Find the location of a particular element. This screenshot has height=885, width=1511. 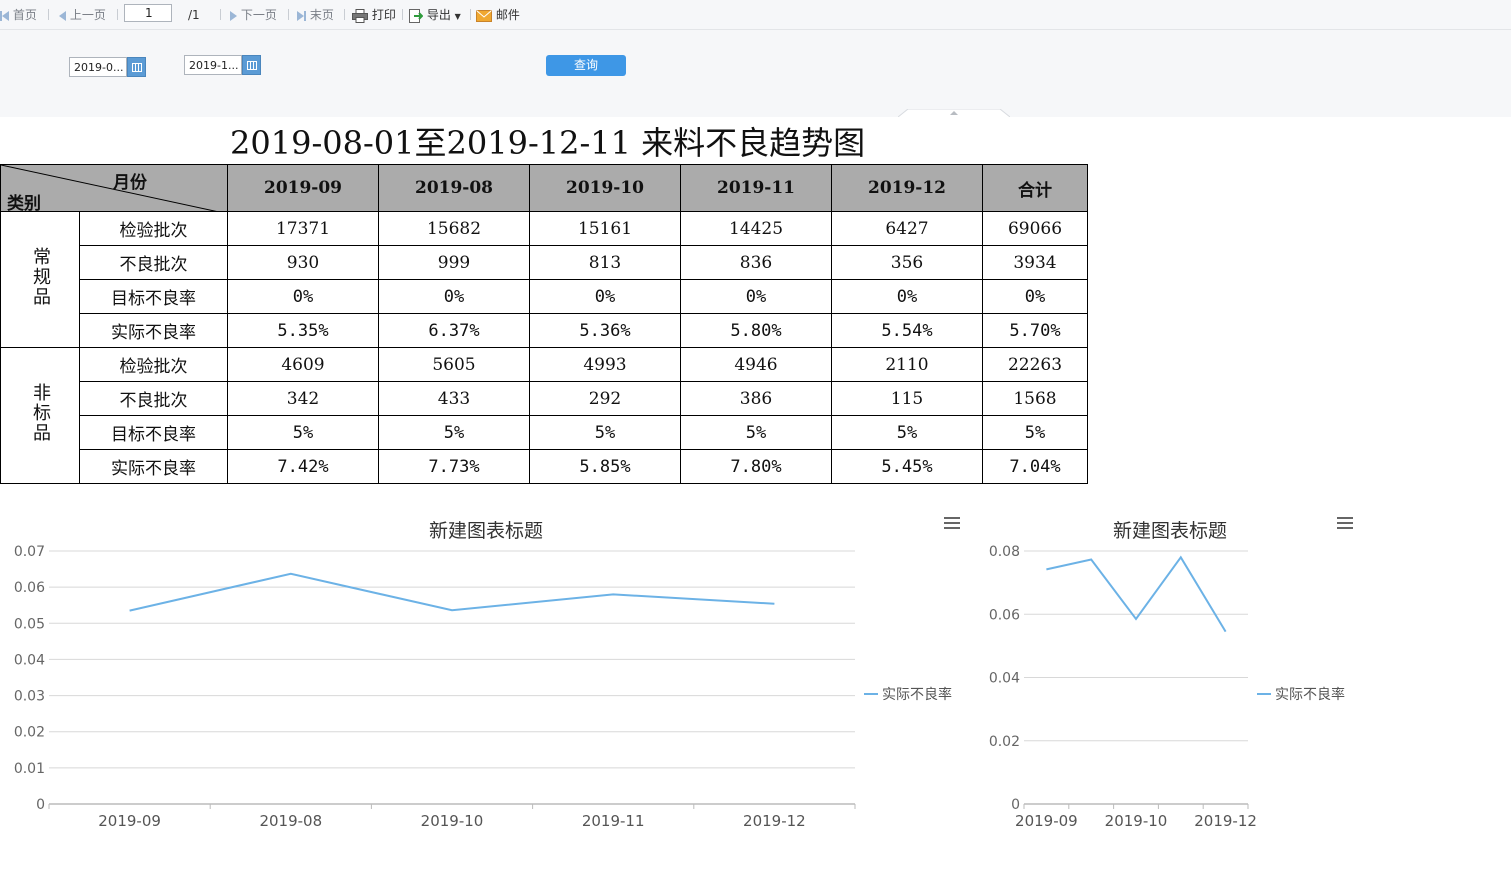

chevron-up-icon is located at coordinates (954, 113).